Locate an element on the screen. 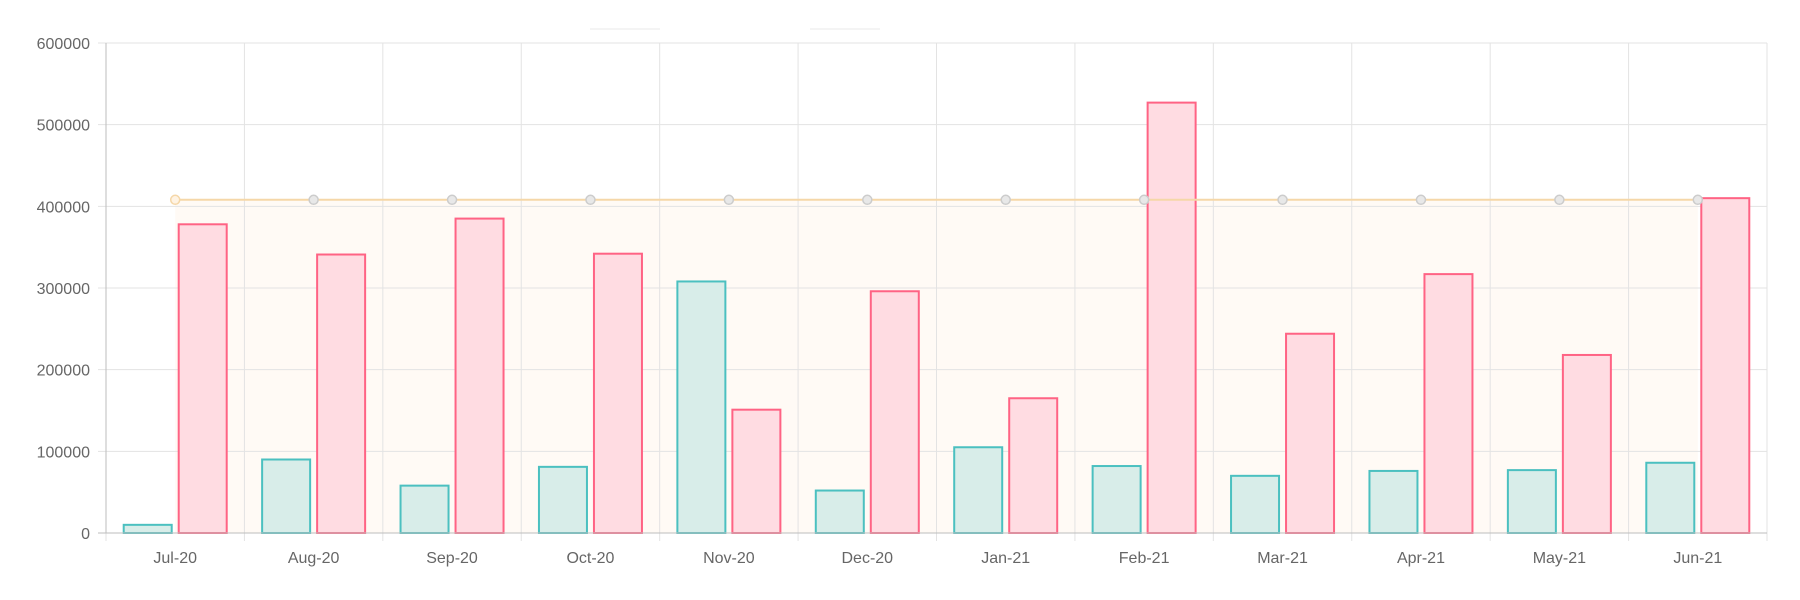 This screenshot has height=600, width=1800. y-tick-label: 400000 is located at coordinates (63, 207).